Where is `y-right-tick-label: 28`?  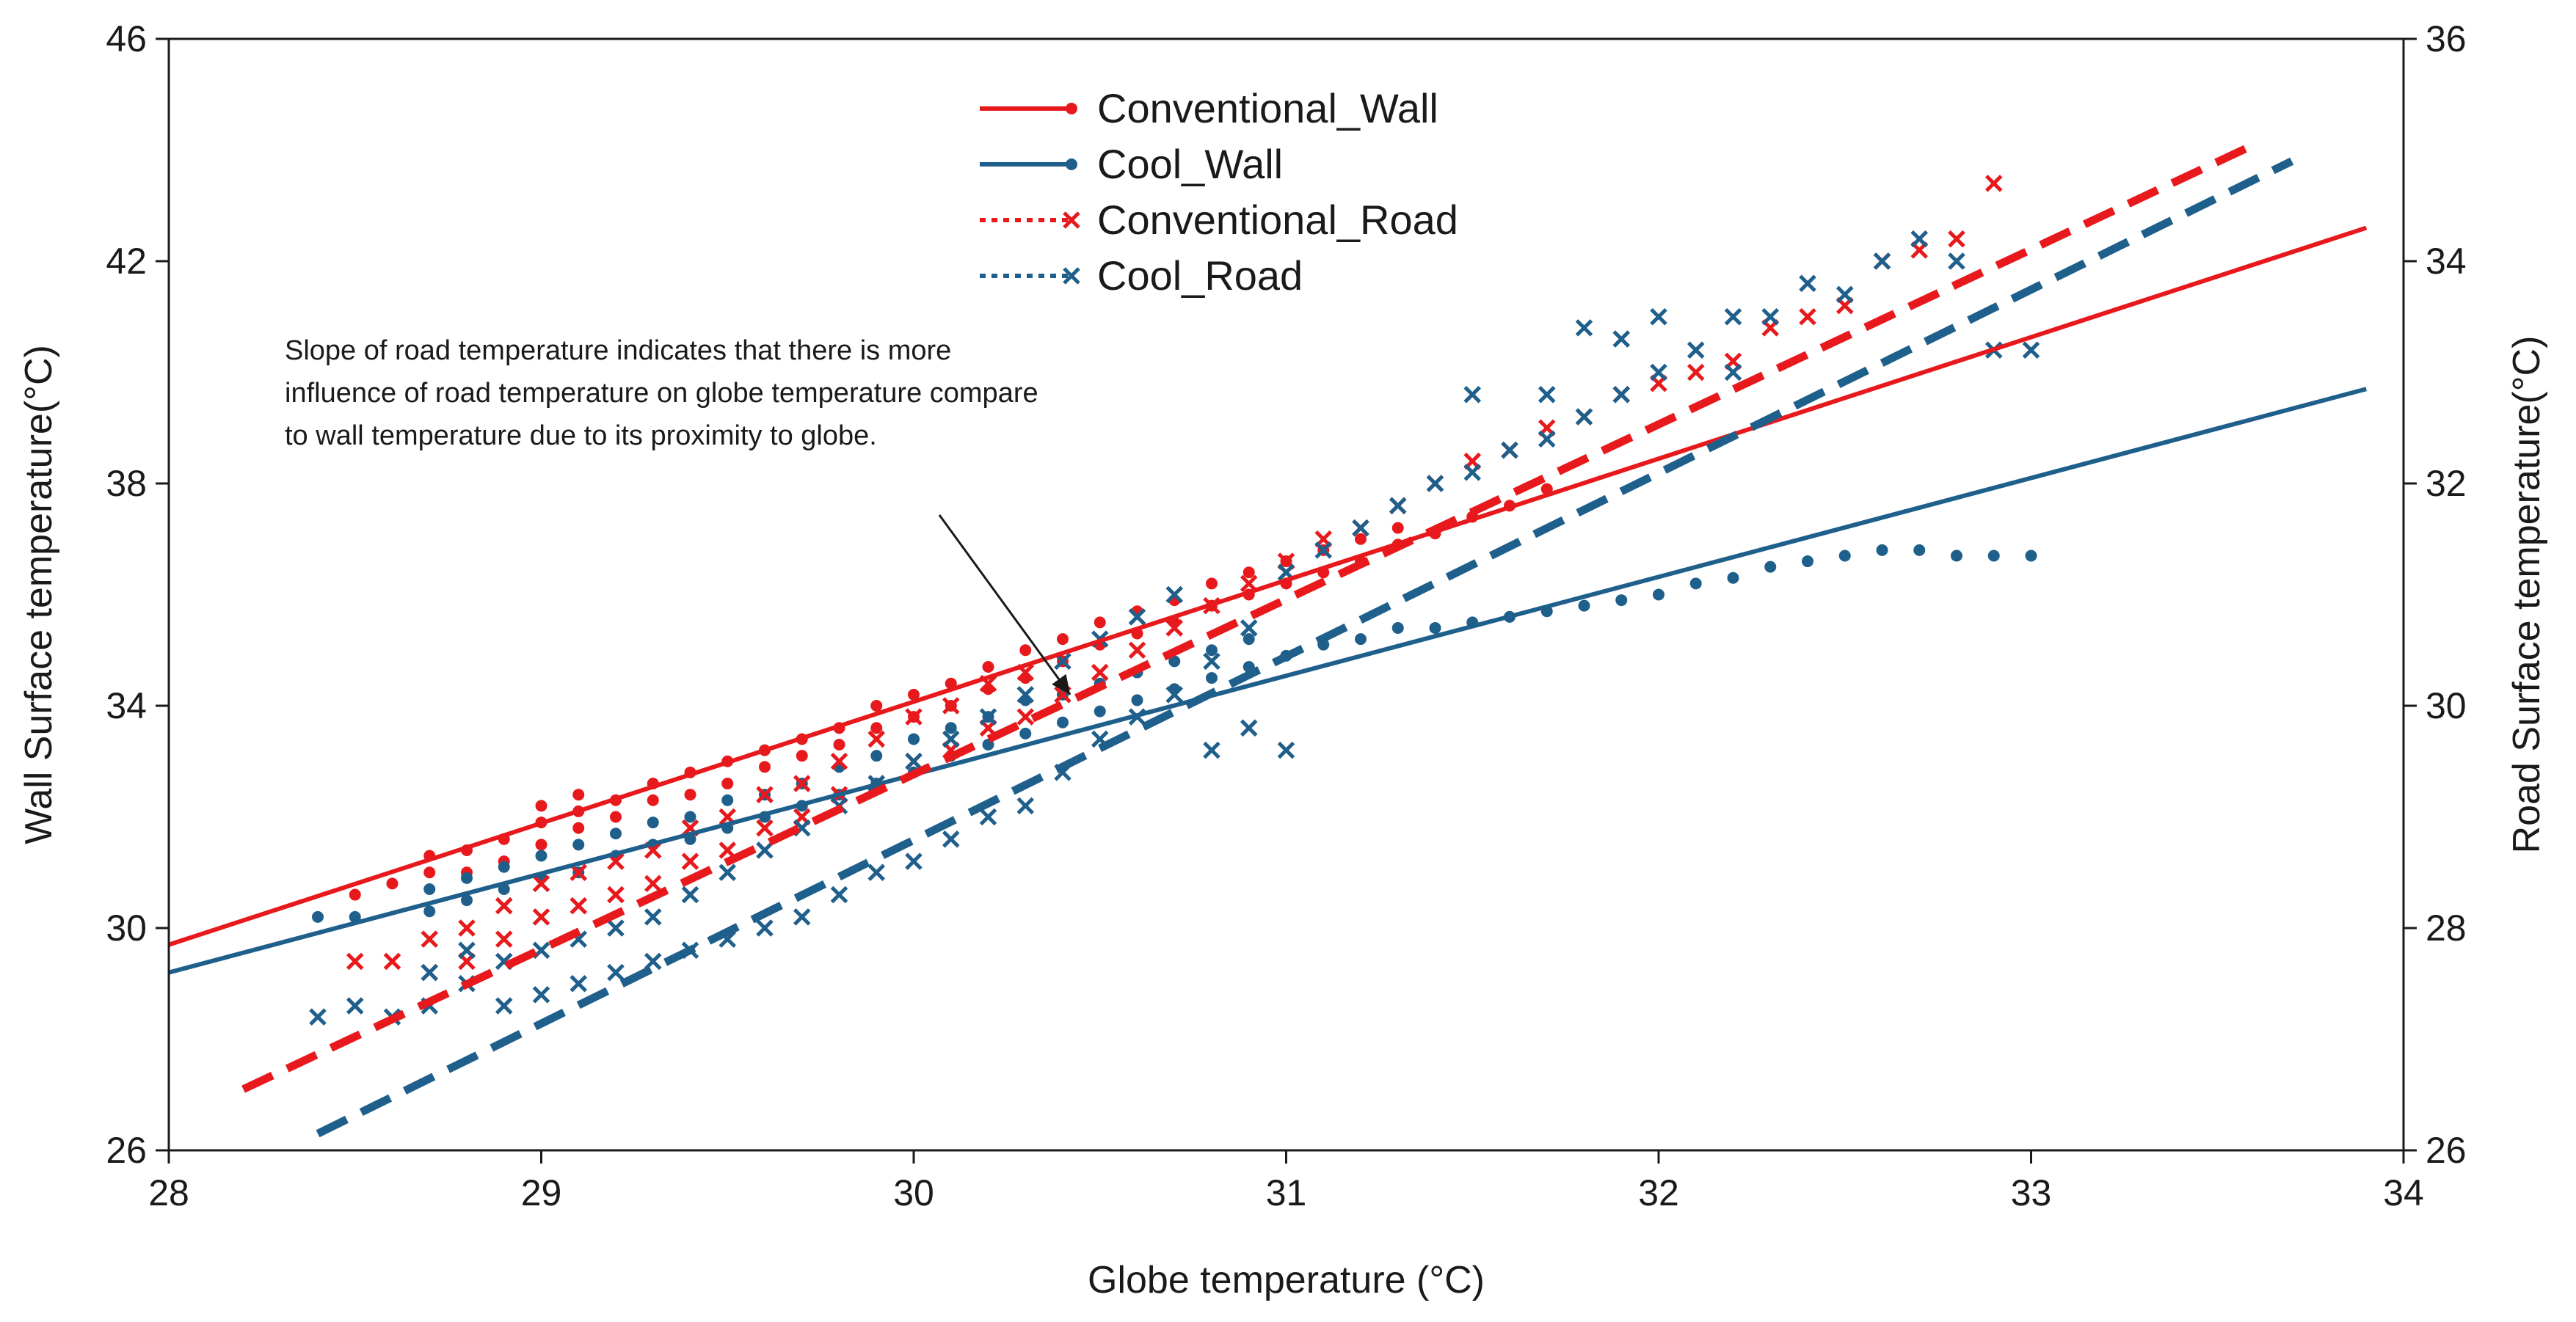
y-right-tick-label: 28 is located at coordinates (2446, 928).